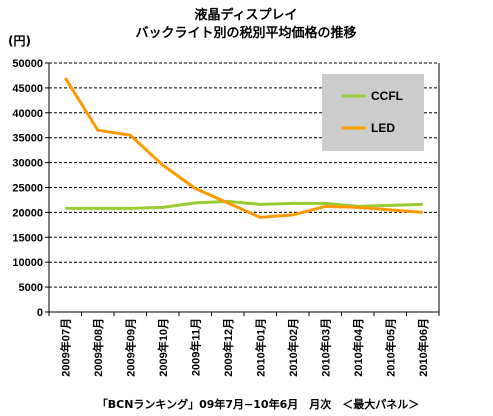 Image resolution: width=493 pixels, height=416 pixels. I want to click on y-tick-label: 45000, so click(27, 89).